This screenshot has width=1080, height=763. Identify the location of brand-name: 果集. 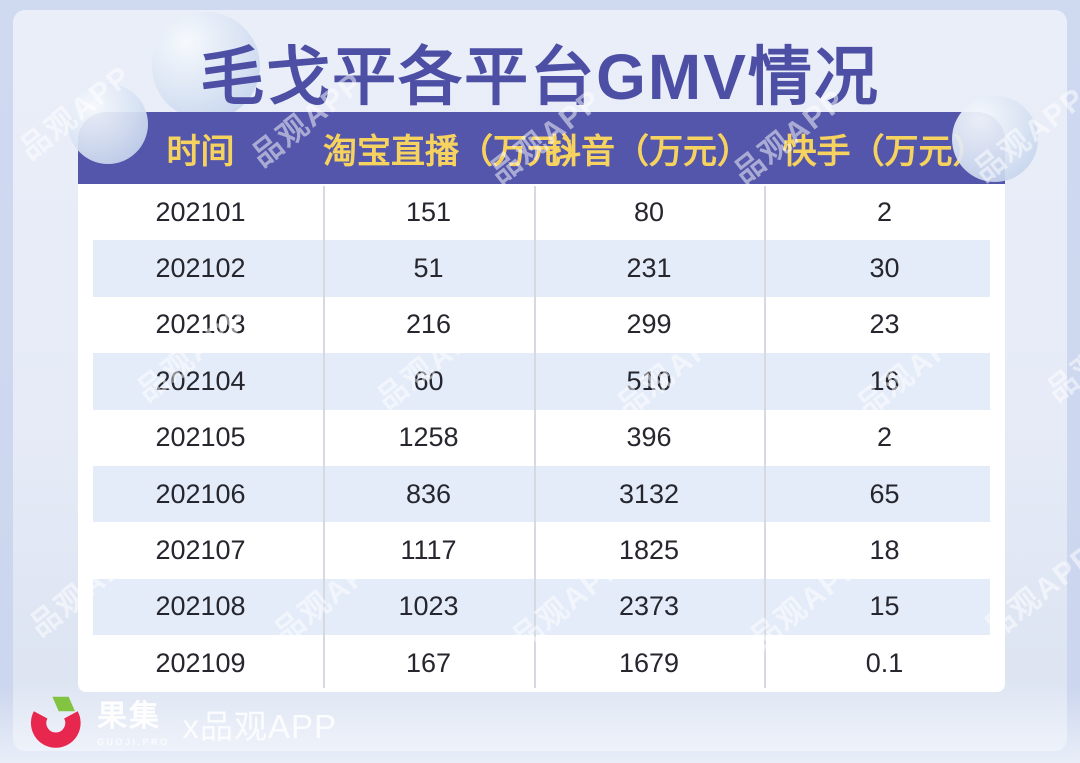
(129, 716).